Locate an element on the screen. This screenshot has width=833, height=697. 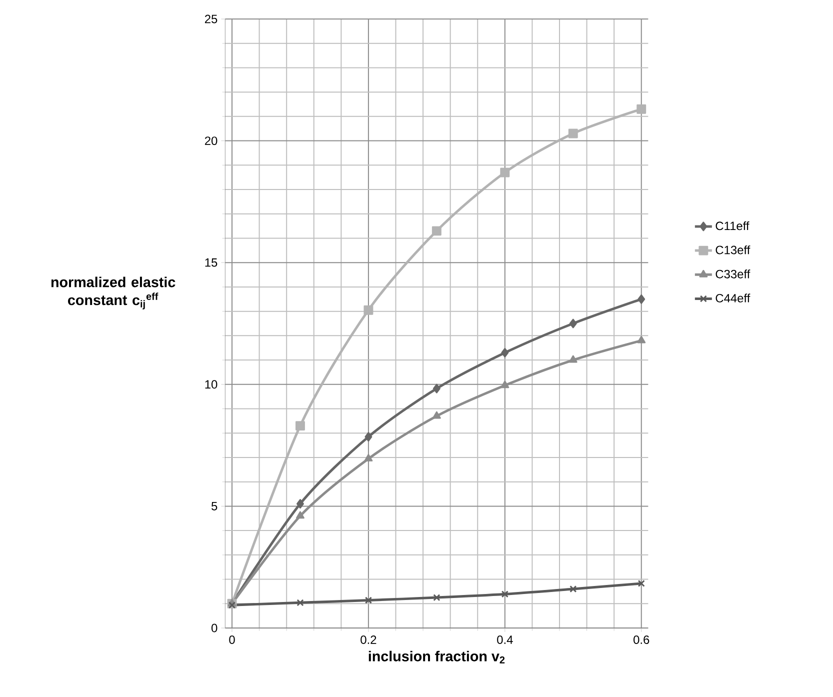
x-tick-label: 0.4 is located at coordinates (505, 640).